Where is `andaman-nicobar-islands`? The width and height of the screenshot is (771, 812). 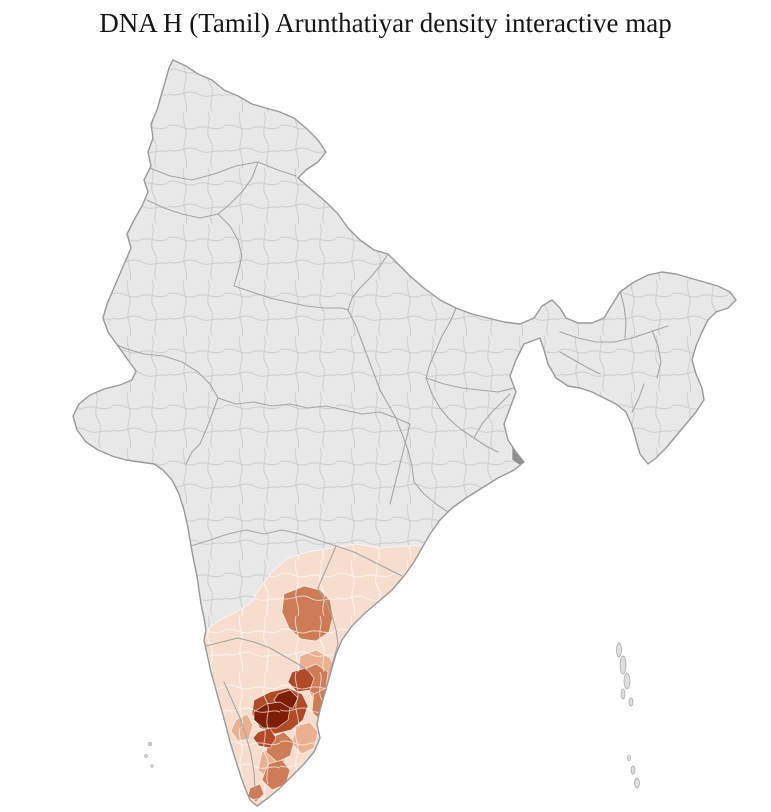 andaman-nicobar-islands is located at coordinates (628, 715).